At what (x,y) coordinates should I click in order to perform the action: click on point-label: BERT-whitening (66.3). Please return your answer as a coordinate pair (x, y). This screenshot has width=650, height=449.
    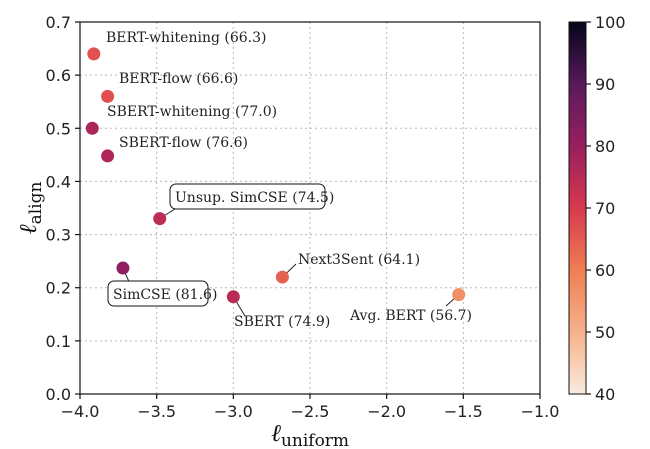
    Looking at the image, I should click on (186, 38).